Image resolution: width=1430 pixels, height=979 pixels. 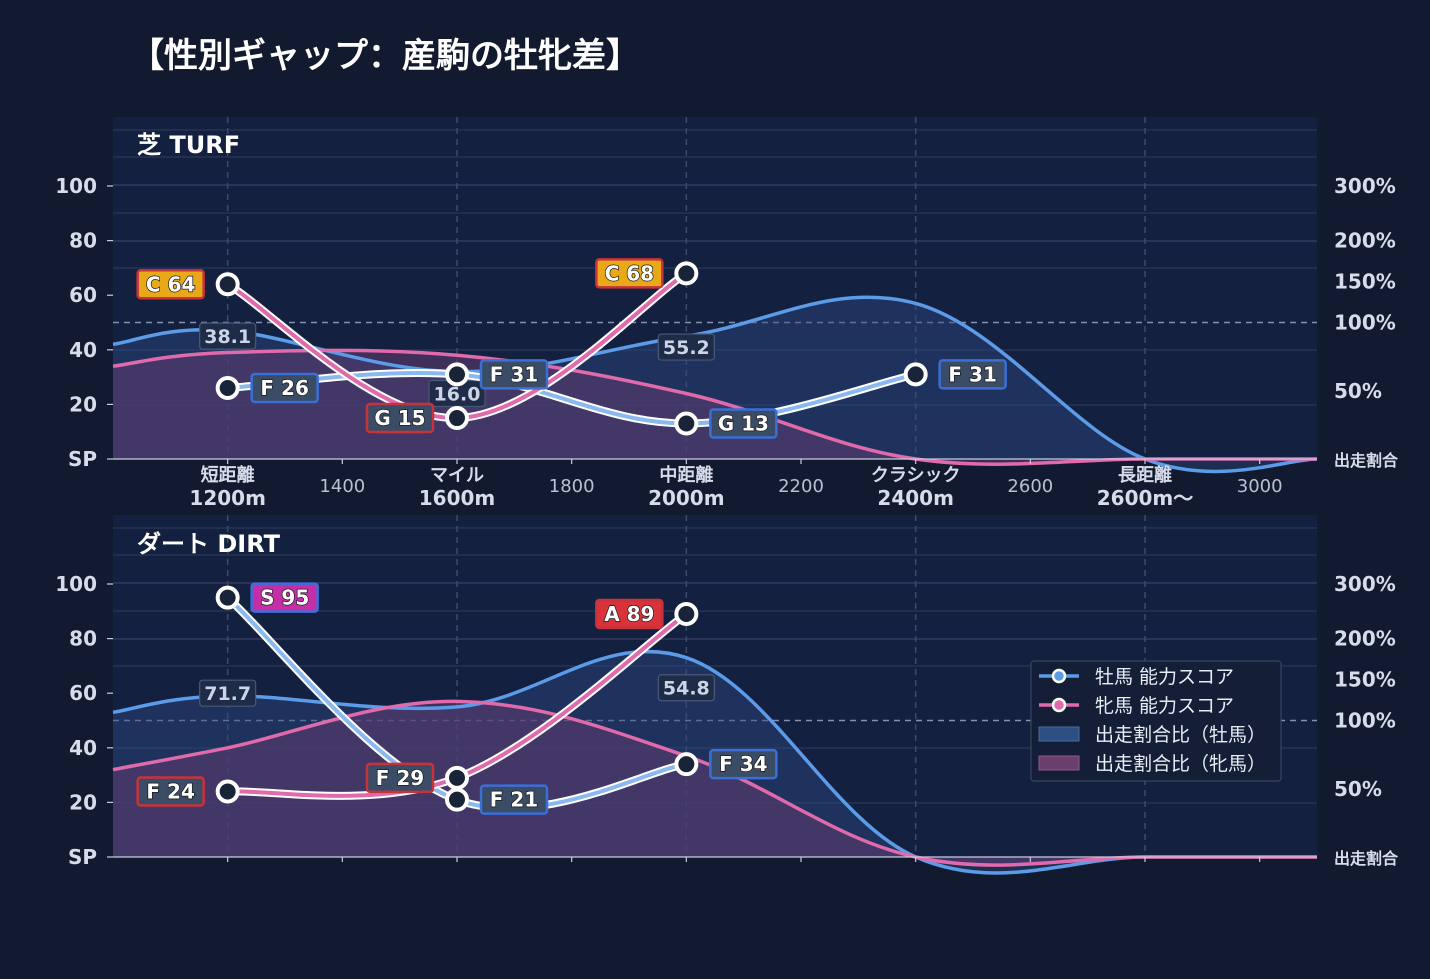 What do you see at coordinates (916, 475) in the screenshot?
I see `x-tick-label: クラシック` at bounding box center [916, 475].